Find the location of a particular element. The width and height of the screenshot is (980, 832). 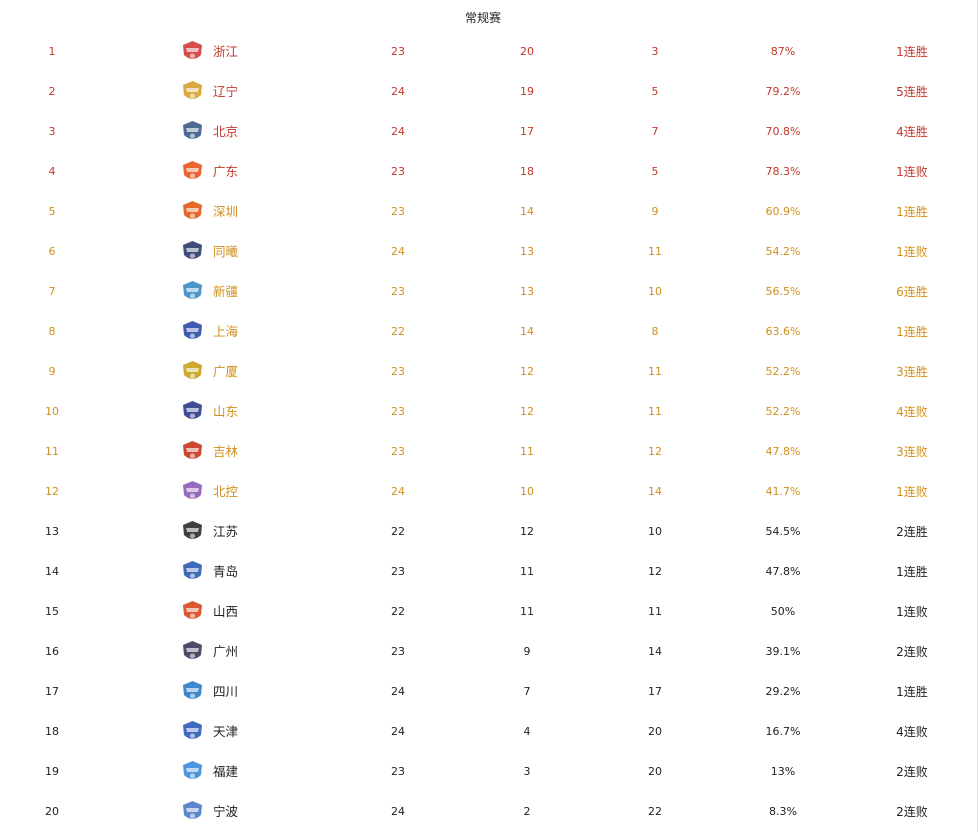

losses-cell: 22 is located at coordinates (655, 811).